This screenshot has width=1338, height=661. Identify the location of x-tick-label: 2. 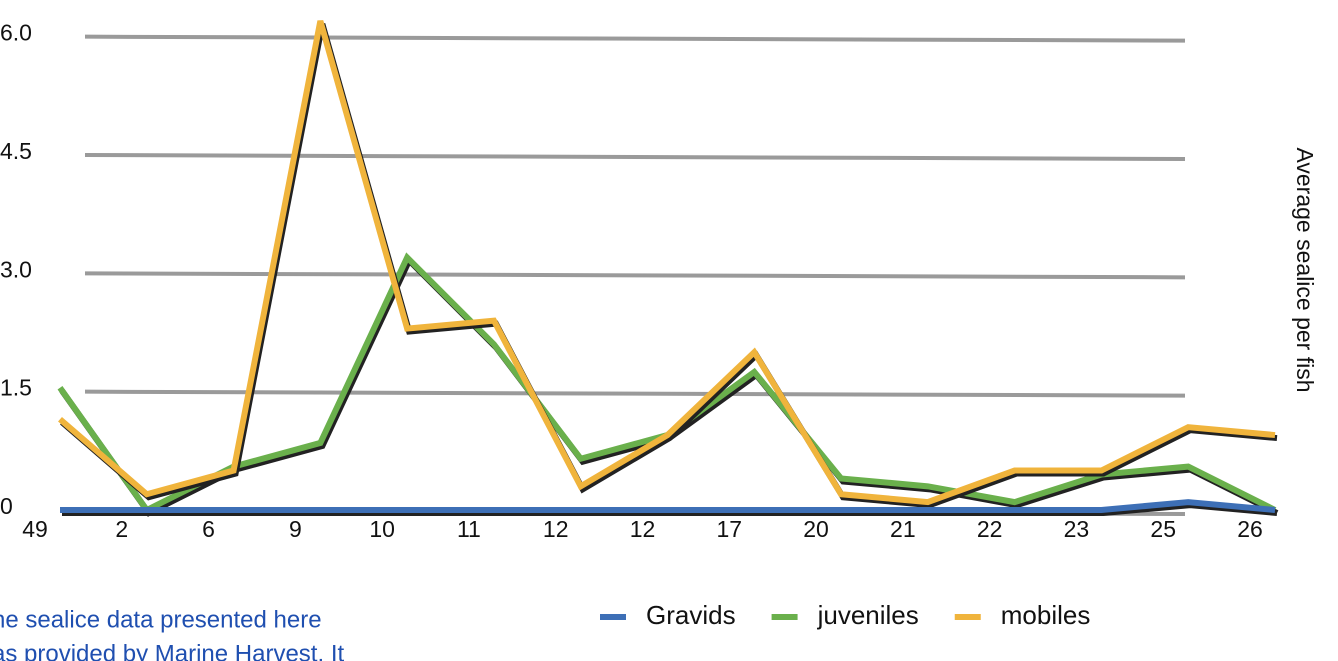
(121, 529).